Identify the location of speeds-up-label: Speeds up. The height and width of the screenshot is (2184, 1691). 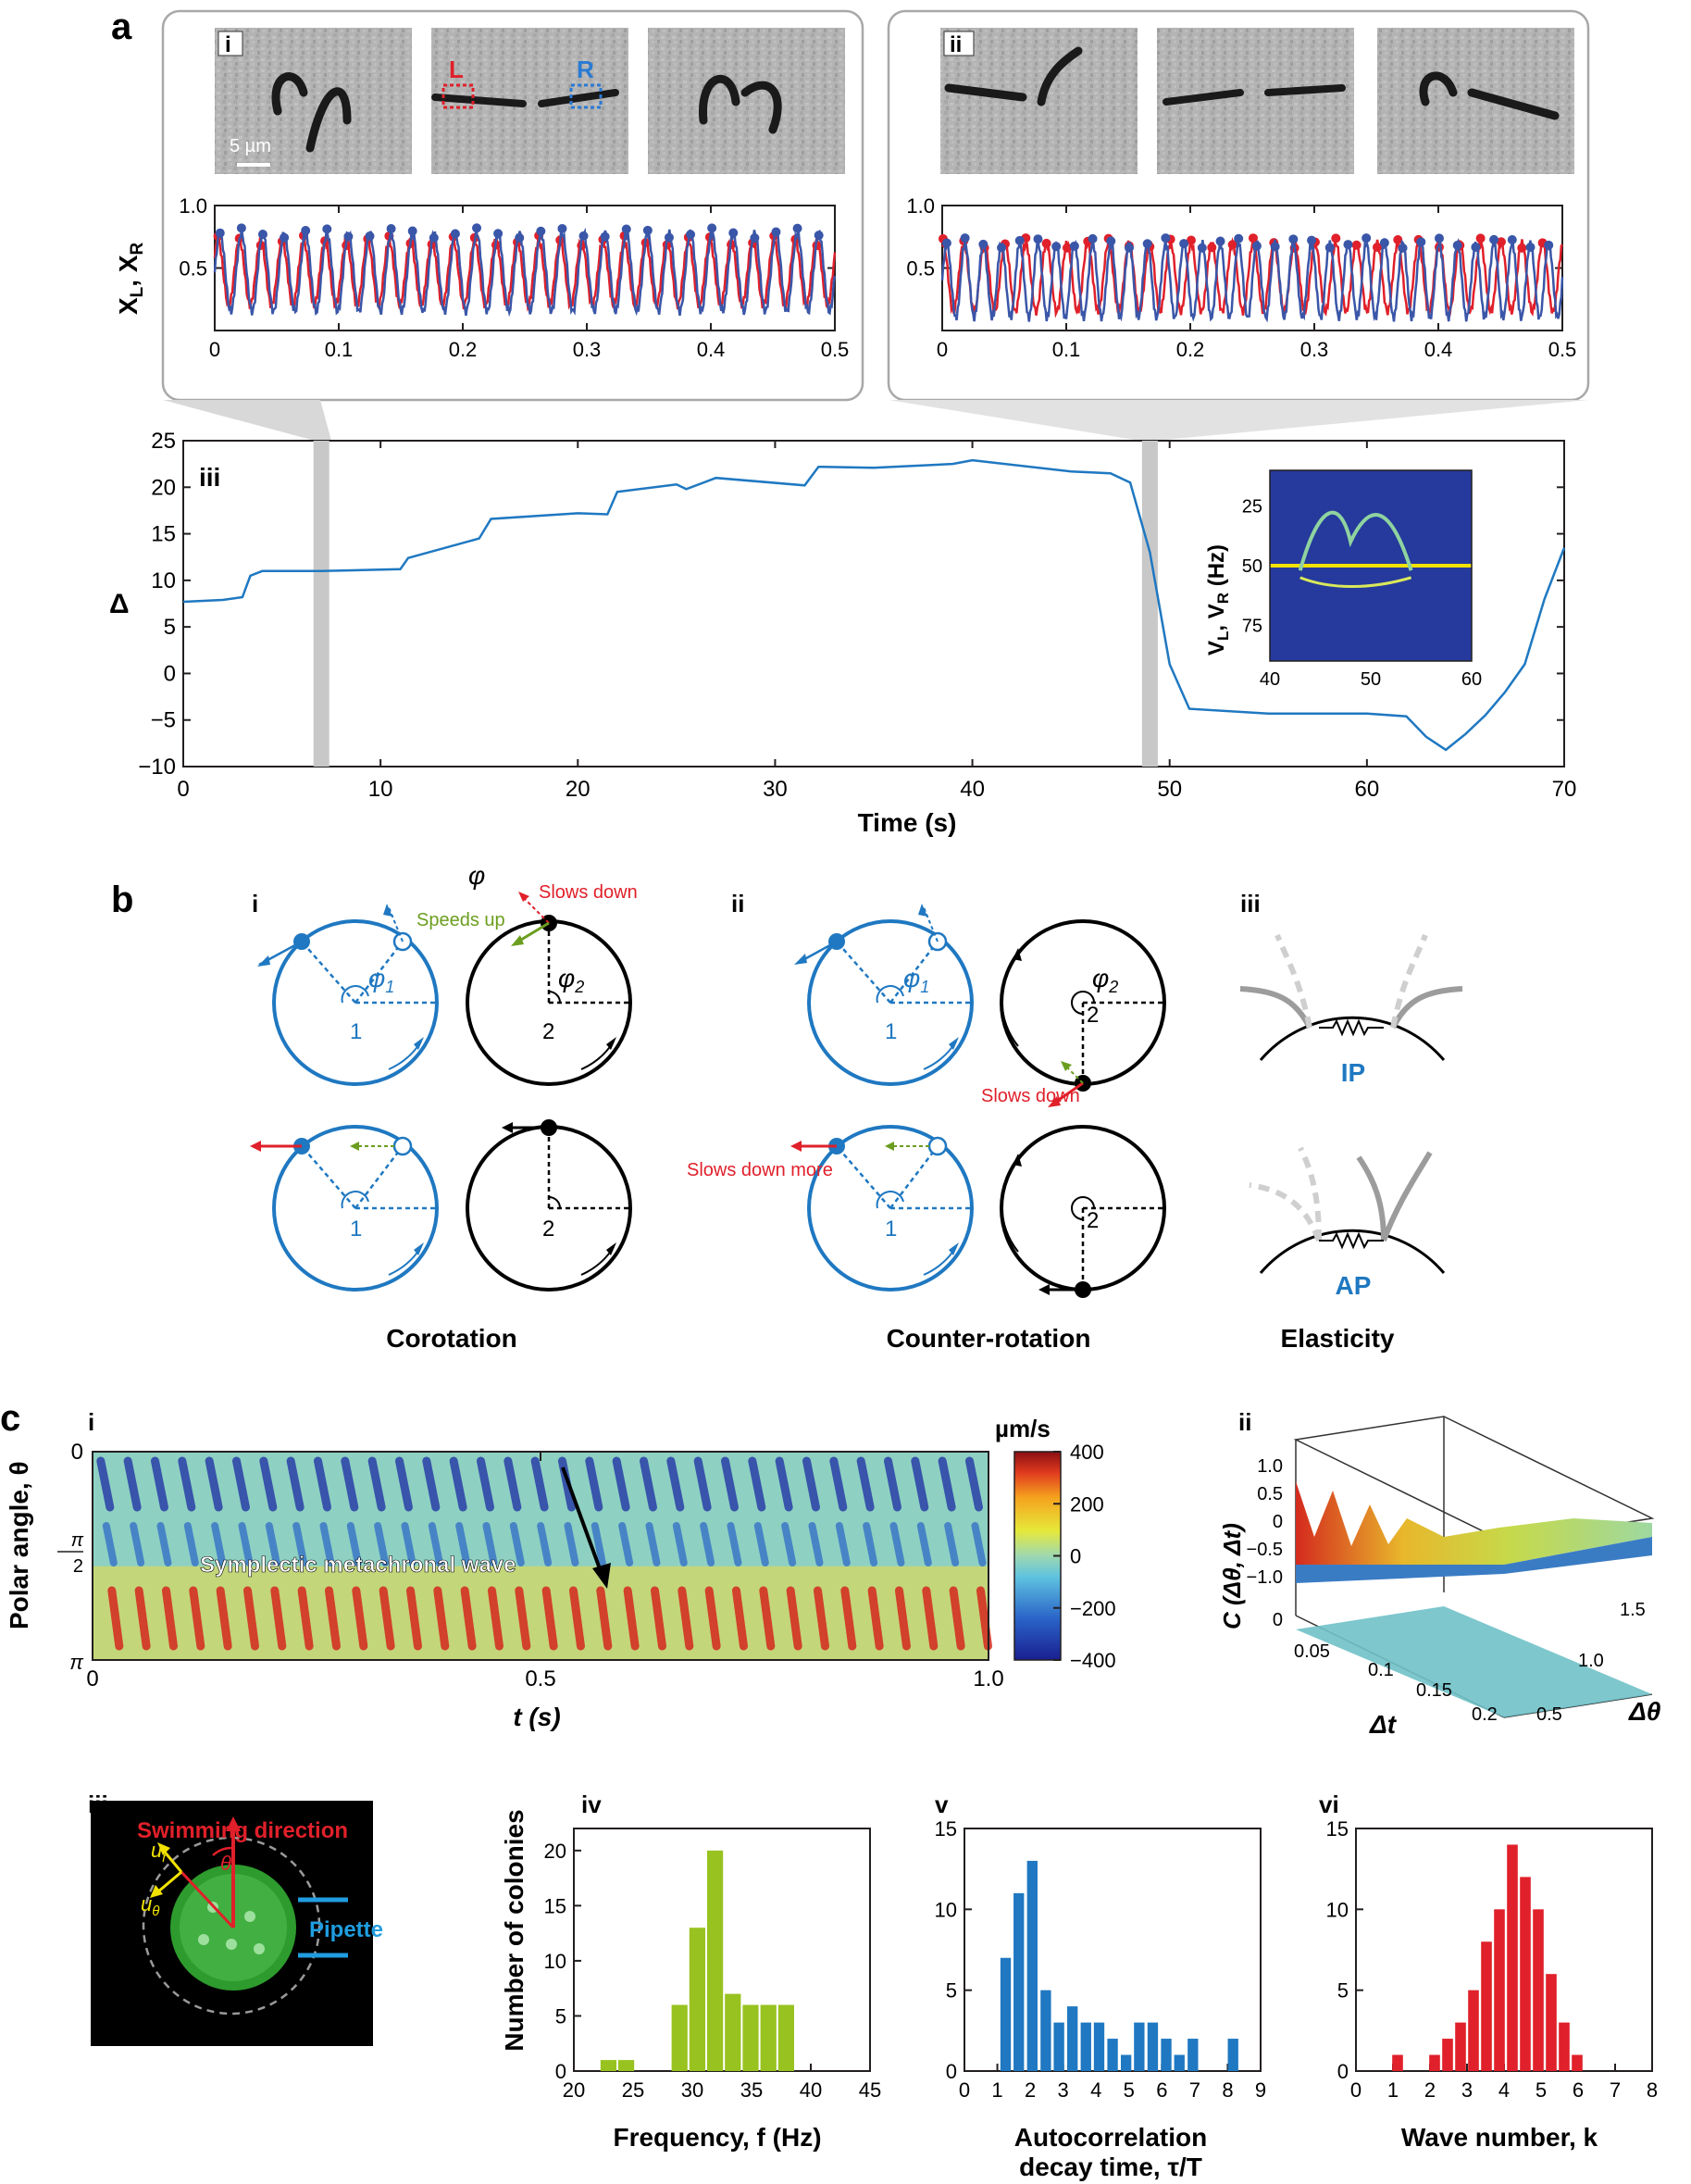
(461, 920).